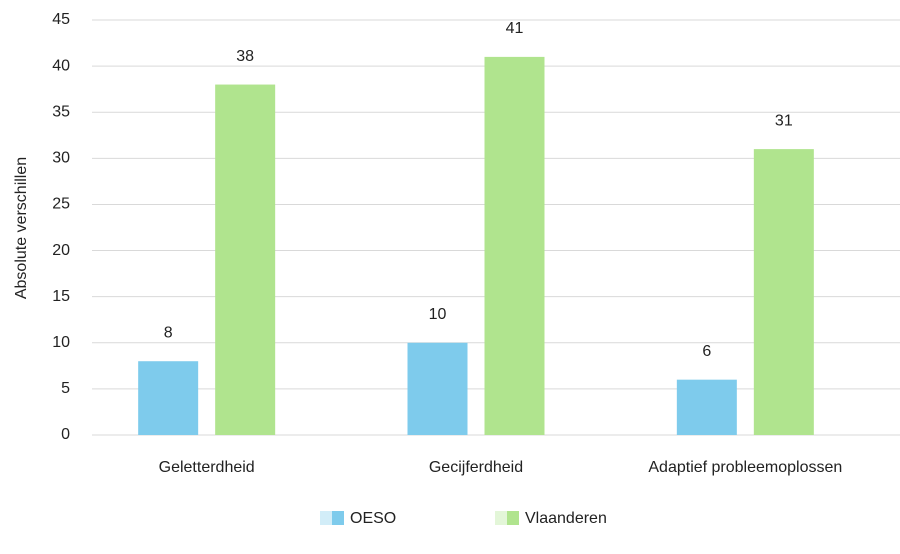 Image resolution: width=900 pixels, height=554 pixels. What do you see at coordinates (61, 204) in the screenshot?
I see `y-tick-label: 25` at bounding box center [61, 204].